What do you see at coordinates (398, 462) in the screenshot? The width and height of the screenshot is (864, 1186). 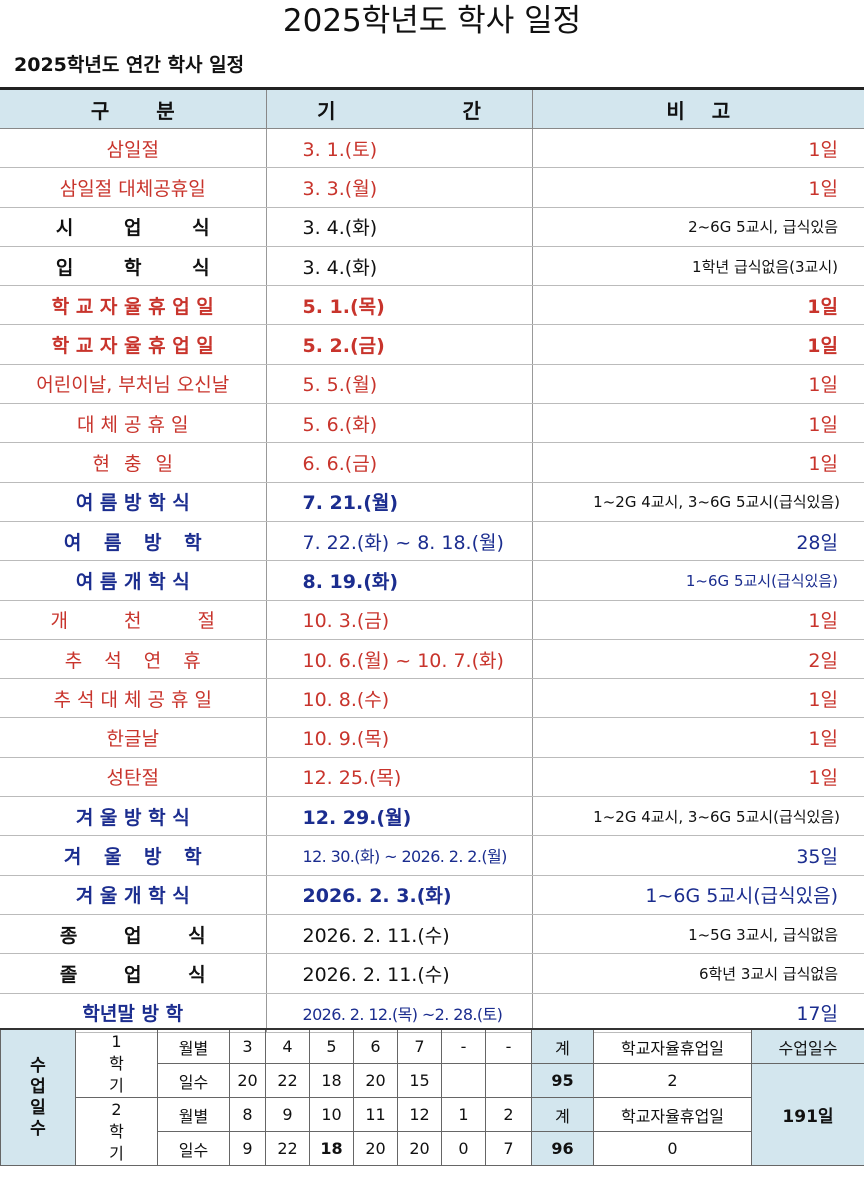 I see `event-period: 6. 6.(금)` at bounding box center [398, 462].